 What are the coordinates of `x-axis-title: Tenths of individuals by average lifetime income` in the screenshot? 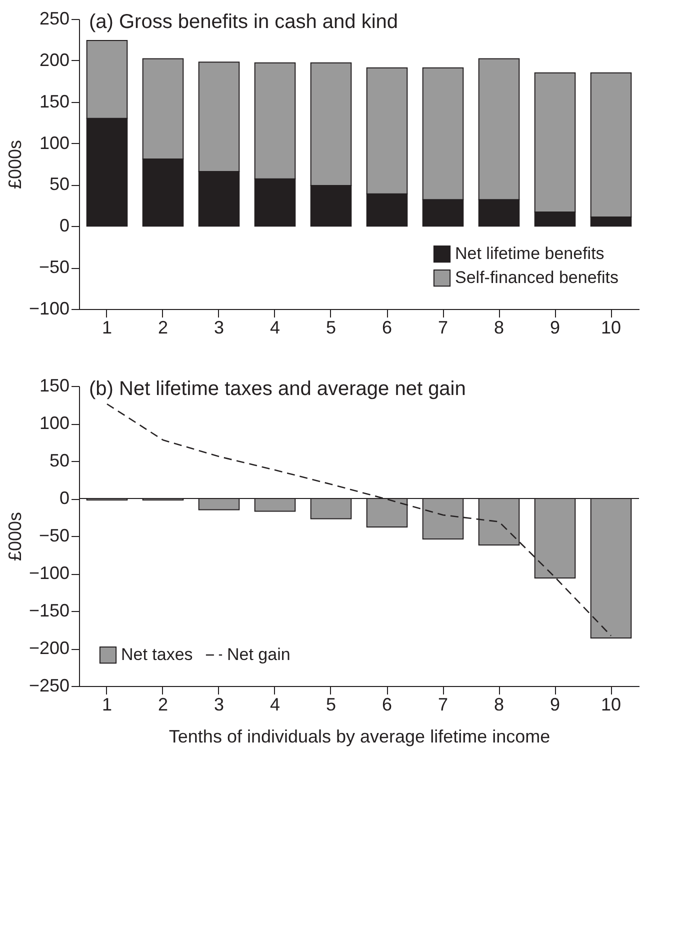 It's located at (359, 736).